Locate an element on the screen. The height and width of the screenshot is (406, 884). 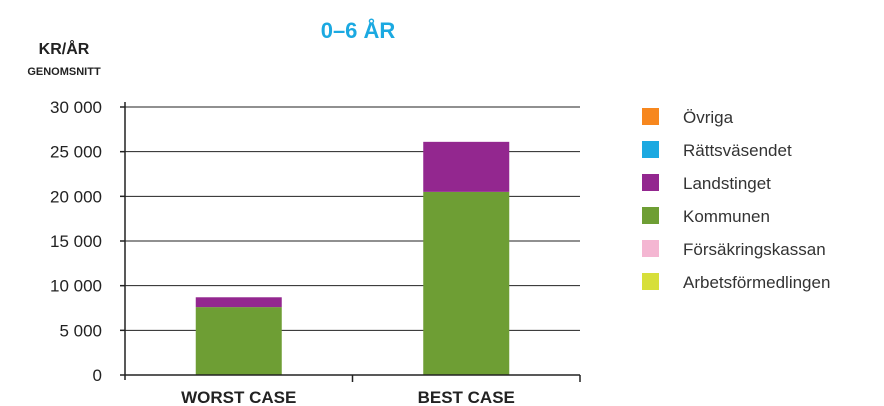
y-tick-labels: 0 5 000 10 000 15 000 20 000 25 000 30 000 is located at coordinates (76, 241).